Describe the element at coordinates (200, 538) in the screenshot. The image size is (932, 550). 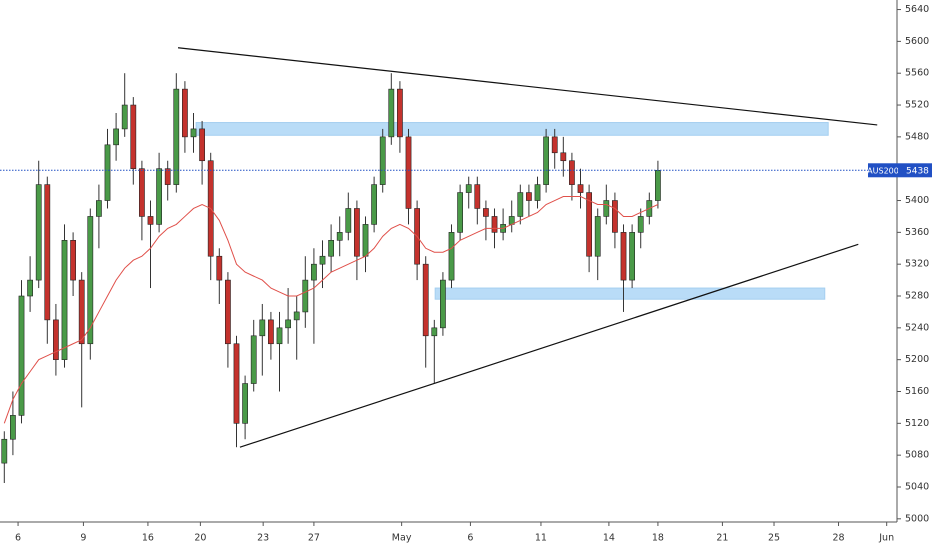
I see `x-tick-label: 20` at that location.